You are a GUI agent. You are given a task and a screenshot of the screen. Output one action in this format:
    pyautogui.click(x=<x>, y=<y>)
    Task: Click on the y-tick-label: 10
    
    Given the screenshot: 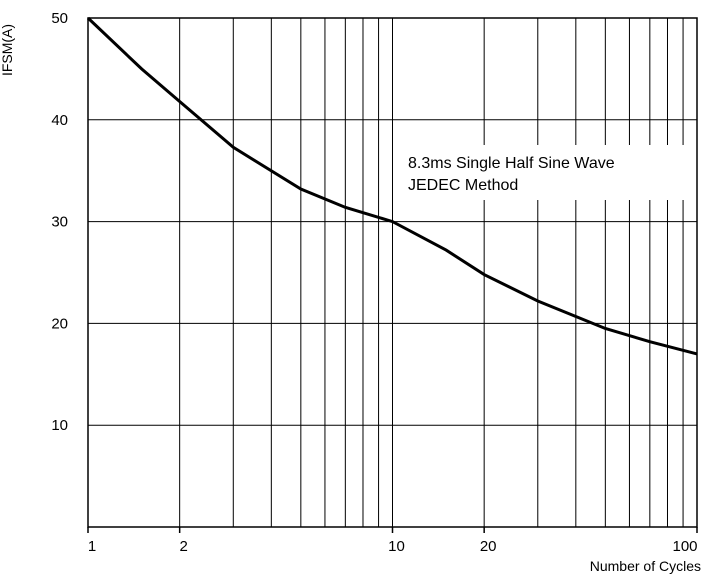 What is the action you would take?
    pyautogui.click(x=59, y=425)
    